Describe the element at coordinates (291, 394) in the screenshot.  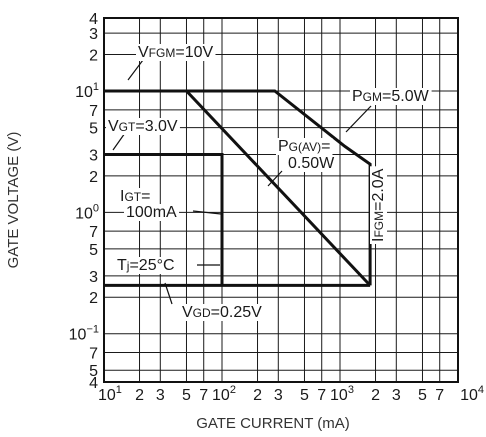
I see `x-tick-labels: 10¹ 2 3 5 7 10² 2 3 5 7 10³ 2 3 5 7 10⁴` at that location.